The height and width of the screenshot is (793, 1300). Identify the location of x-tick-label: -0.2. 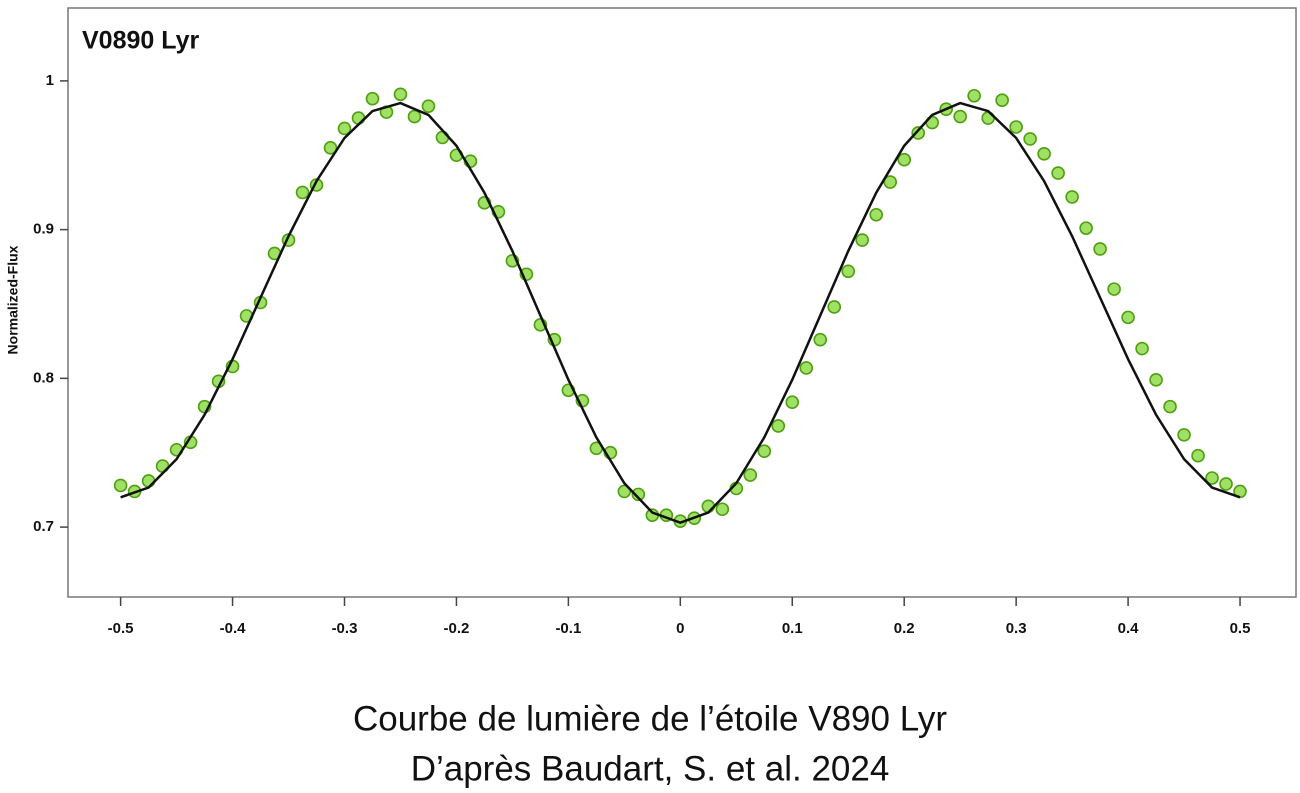
(457, 628).